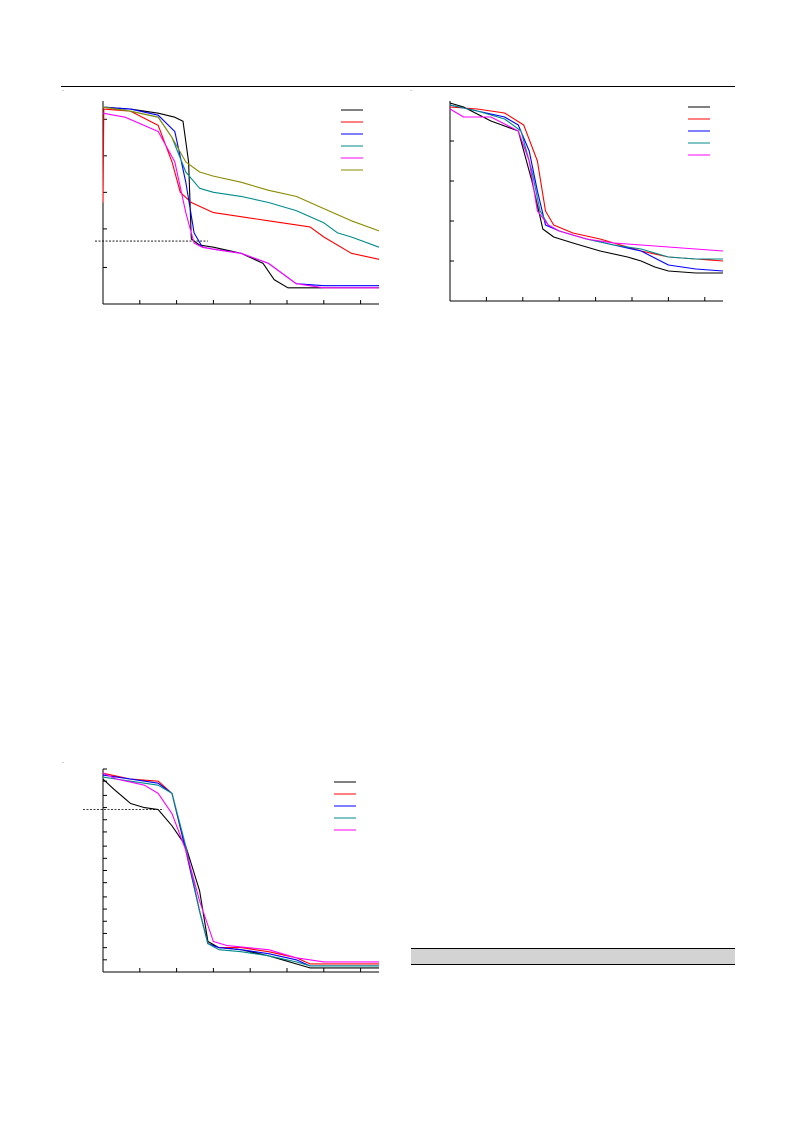 Image resolution: width=793 pixels, height=1123 pixels. What do you see at coordinates (411, 91) in the screenshot?
I see `panel-b-marker: ·` at bounding box center [411, 91].